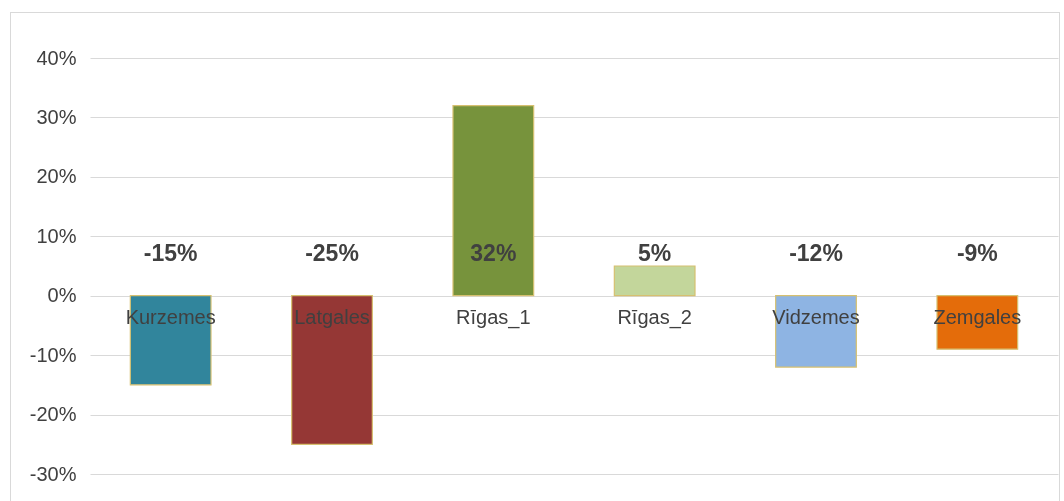  Describe the element at coordinates (56, 235) in the screenshot. I see `y-tick-label: 10%` at that location.